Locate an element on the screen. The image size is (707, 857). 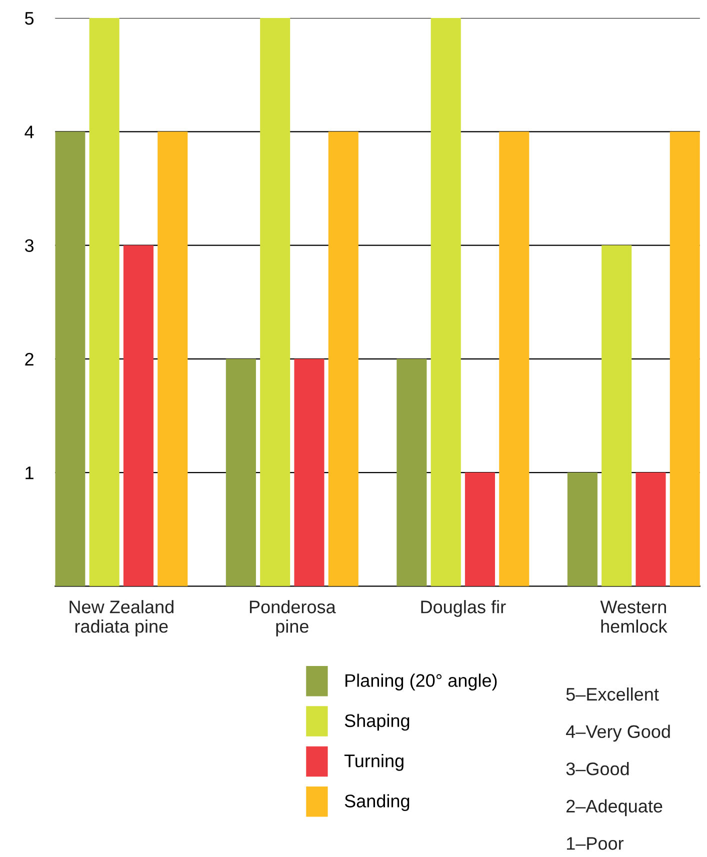
y-tick-label: 1 is located at coordinates (30, 473).